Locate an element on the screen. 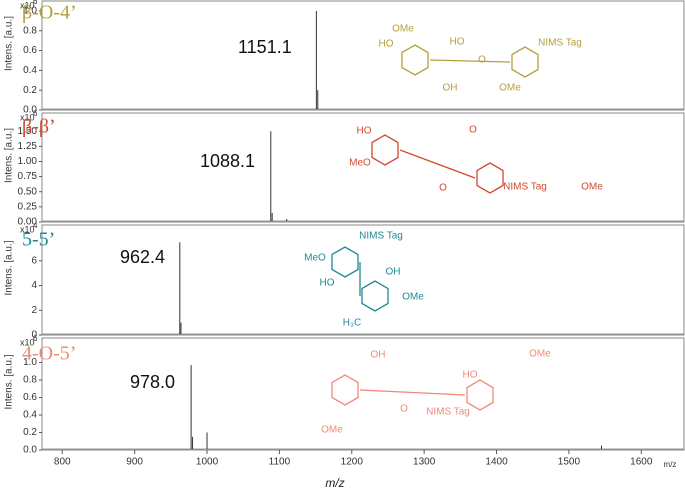  x-tick-label: 1400 is located at coordinates (496, 462).